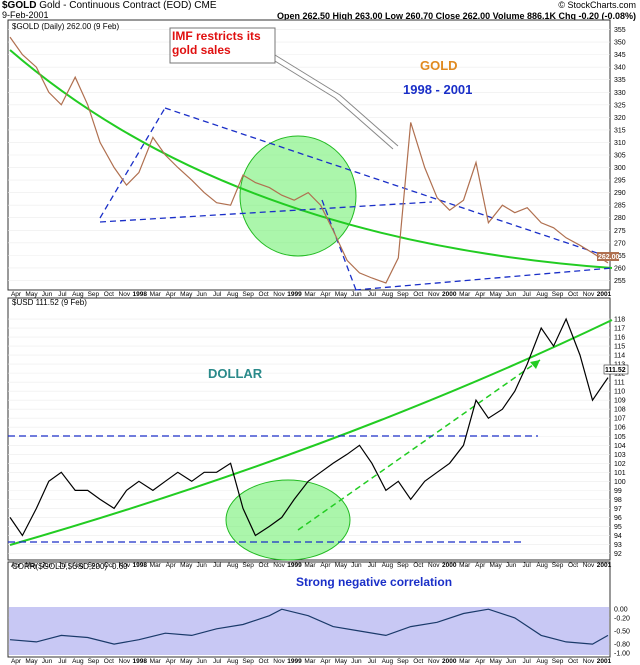  What do you see at coordinates (608, 256) in the screenshot?
I see `gold-last-value-tag: 262.00` at bounding box center [608, 256].